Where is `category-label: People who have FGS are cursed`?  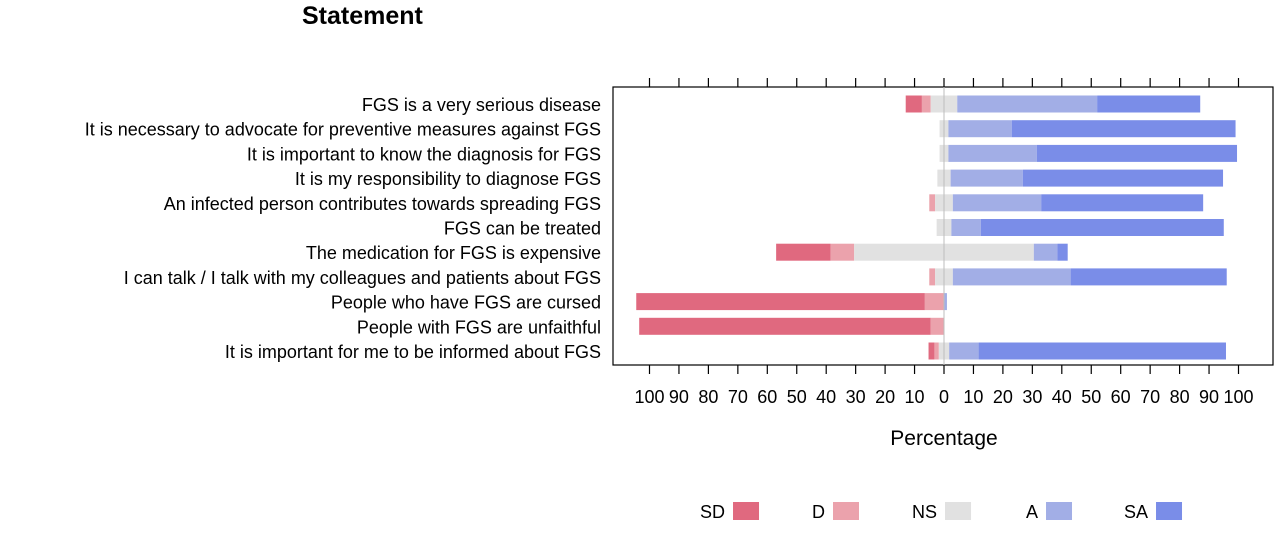
category-label: People who have FGS are cursed is located at coordinates (466, 303).